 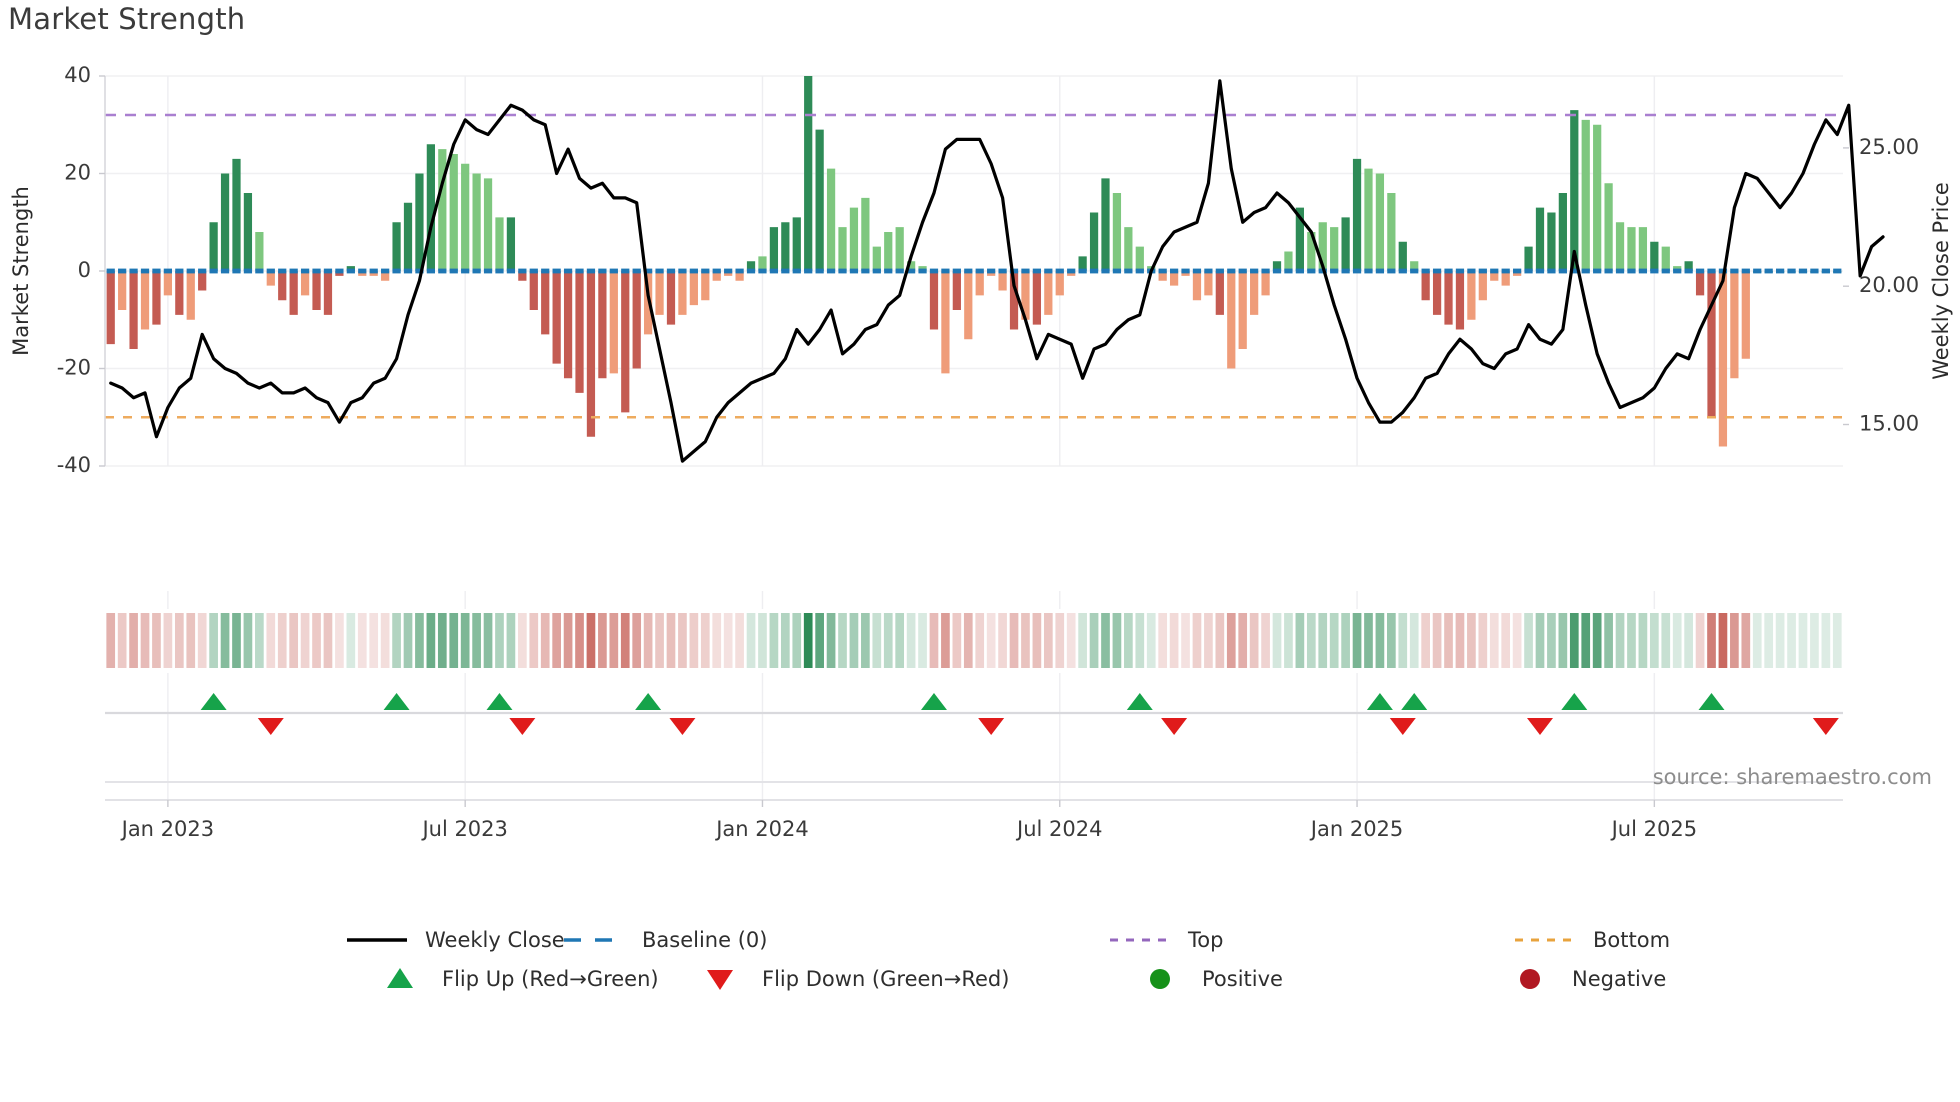 What do you see at coordinates (456, 940) in the screenshot?
I see `legend-item: Weekly Close` at bounding box center [456, 940].